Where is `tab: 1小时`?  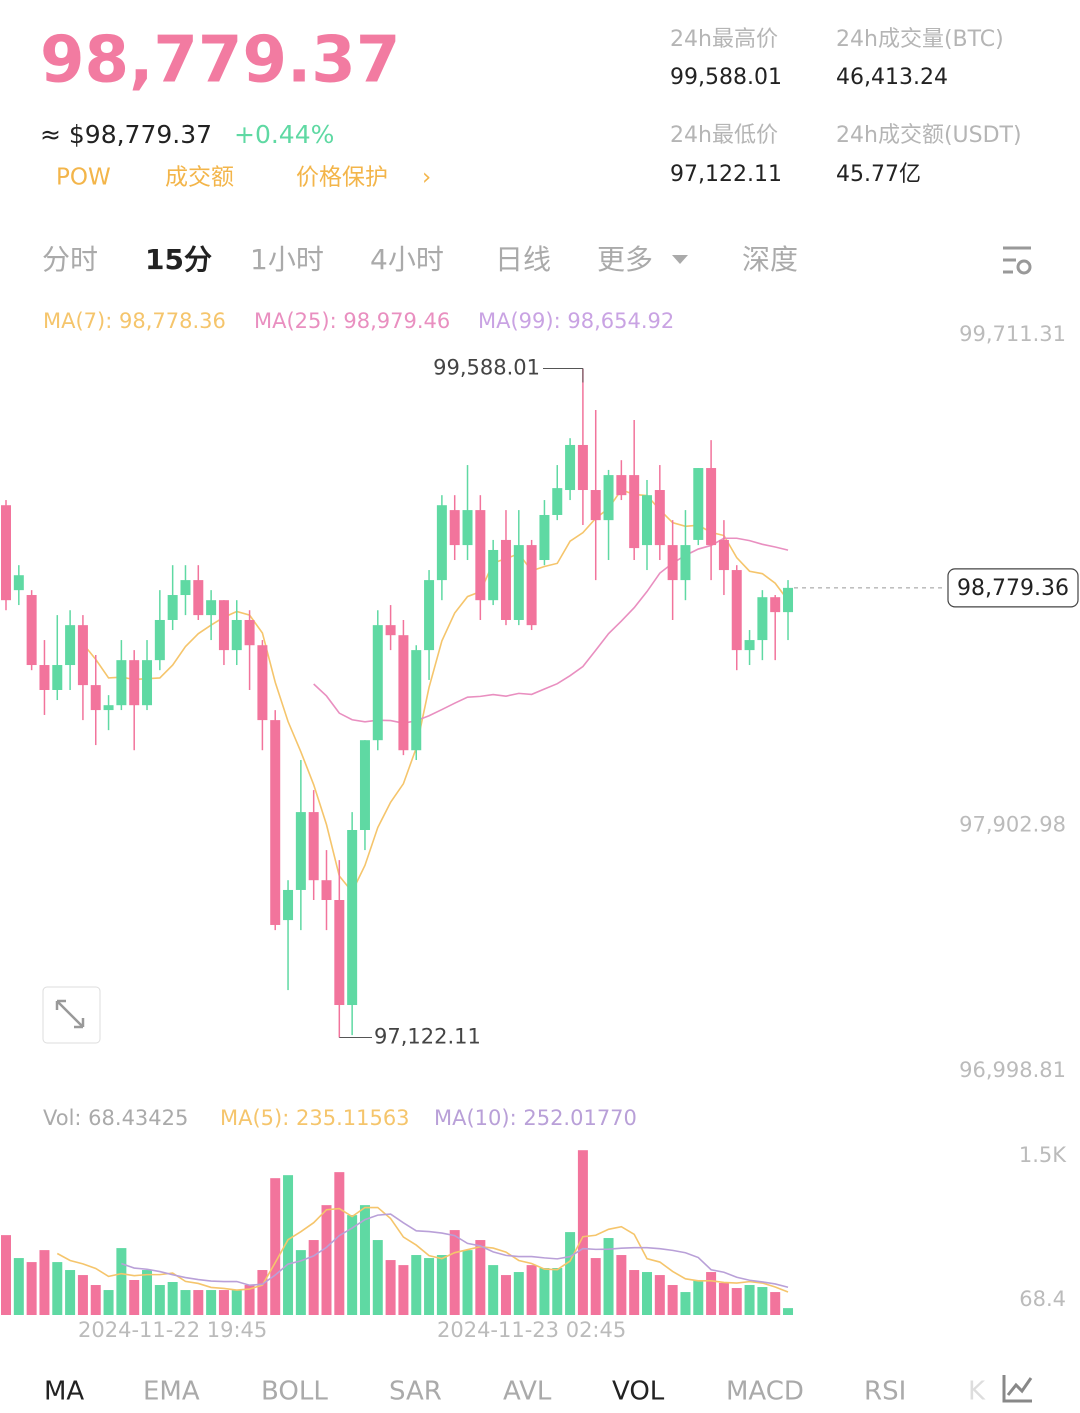 tab: 1小时 is located at coordinates (287, 259).